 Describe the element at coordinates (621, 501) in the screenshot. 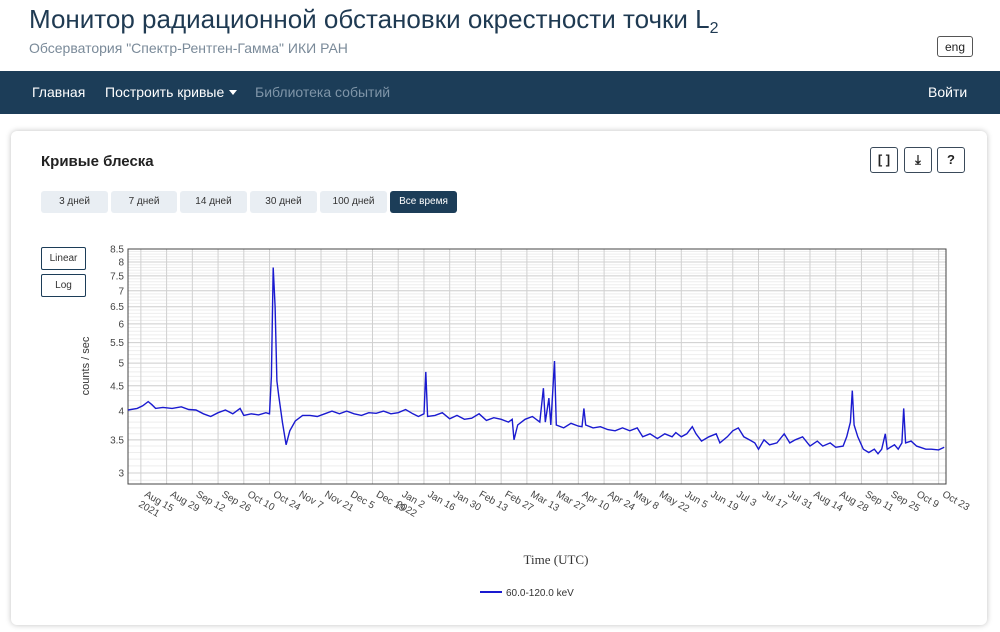

I see `x-tick-label: Apr 24` at that location.